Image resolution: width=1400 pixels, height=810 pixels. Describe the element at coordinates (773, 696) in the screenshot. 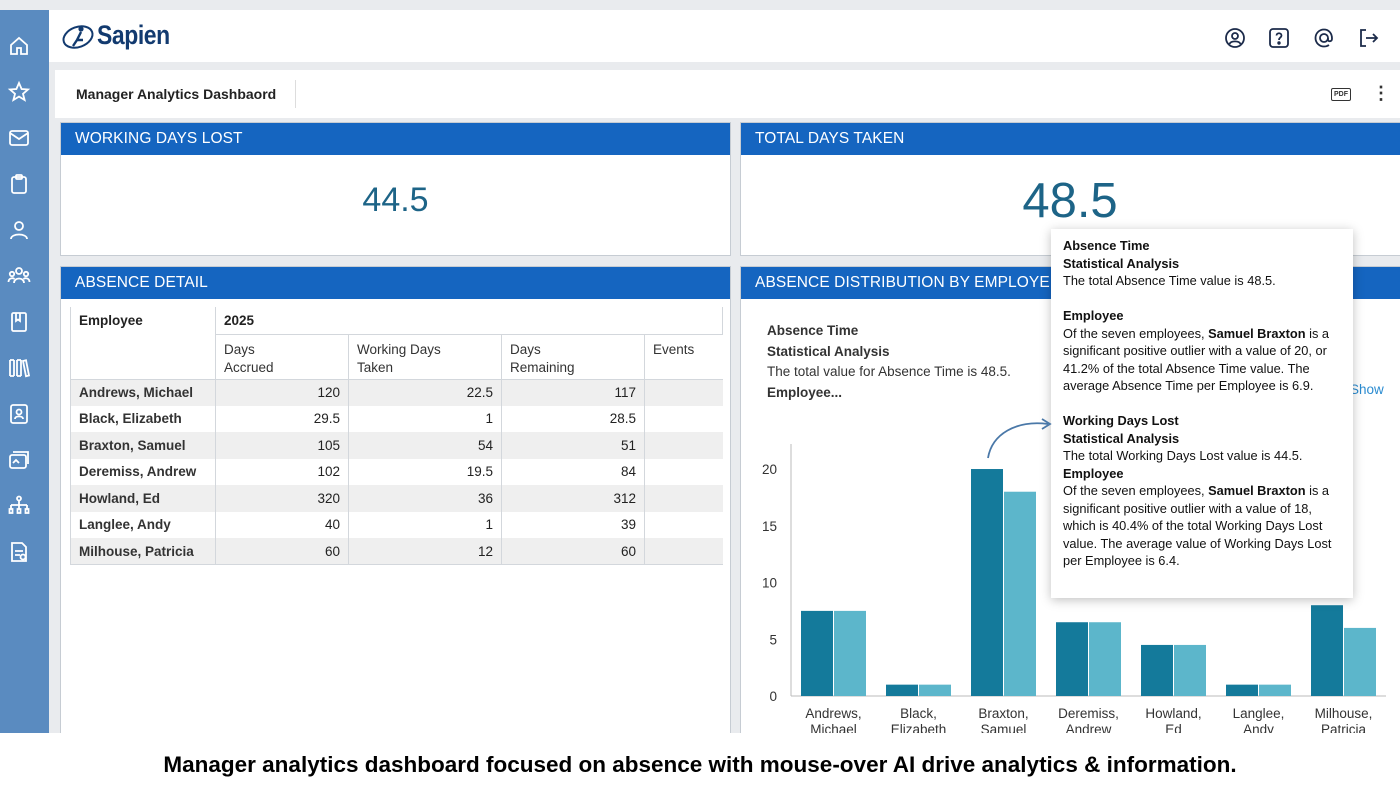

I see `y-tick-label: 0` at that location.